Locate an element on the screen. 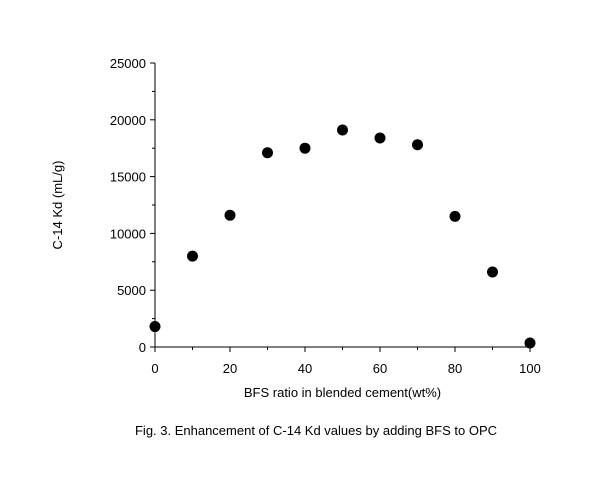 Image resolution: width=600 pixels, height=480 pixels. x-tick-label: 100 is located at coordinates (530, 368).